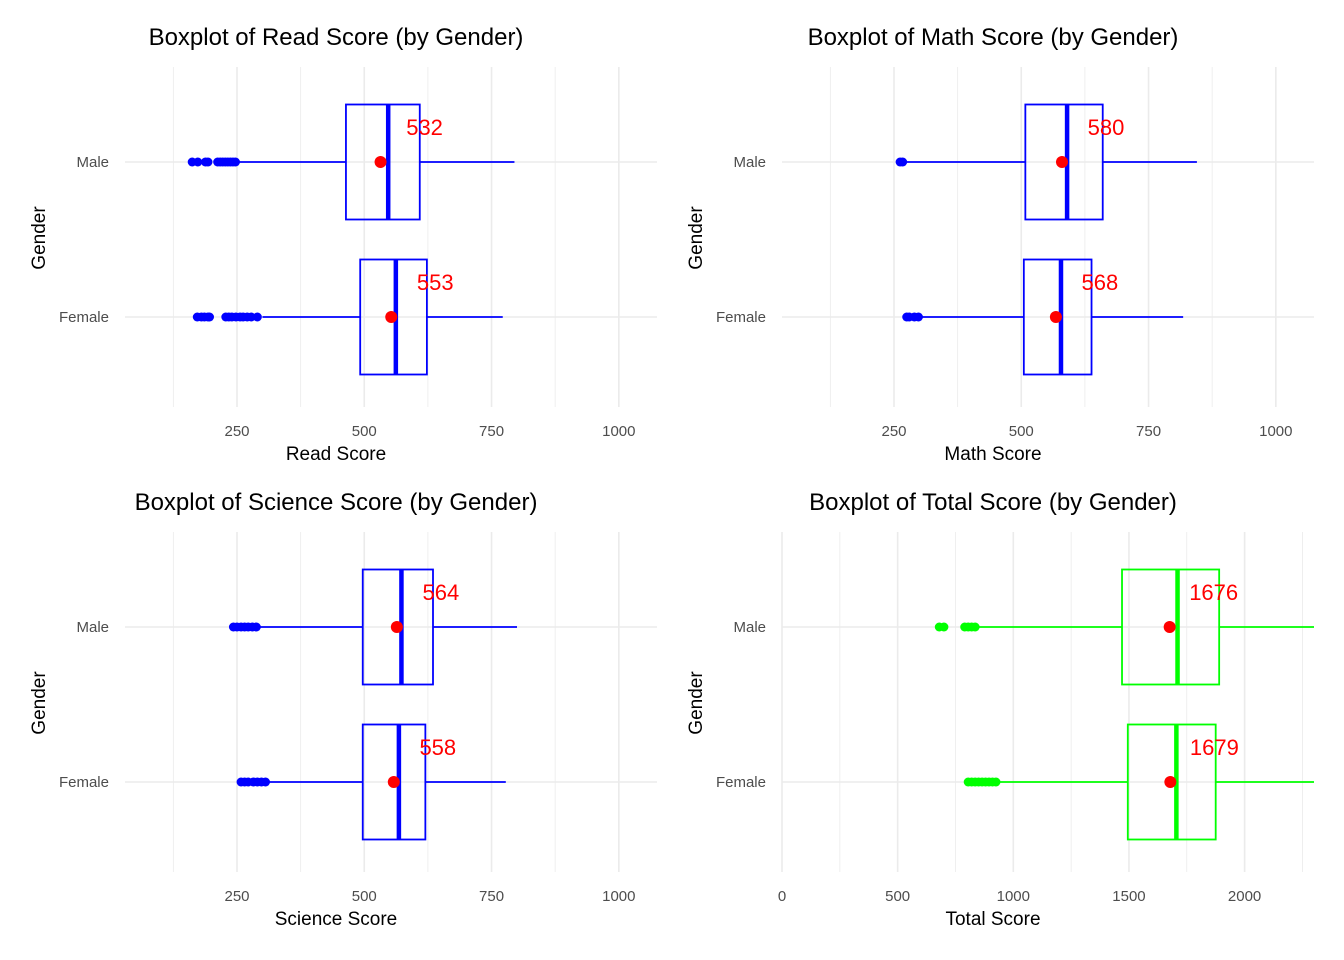 Image resolution: width=1344 pixels, height=960 pixels. Describe the element at coordinates (435, 282) in the screenshot. I see `mean-annotation: 553` at that location.